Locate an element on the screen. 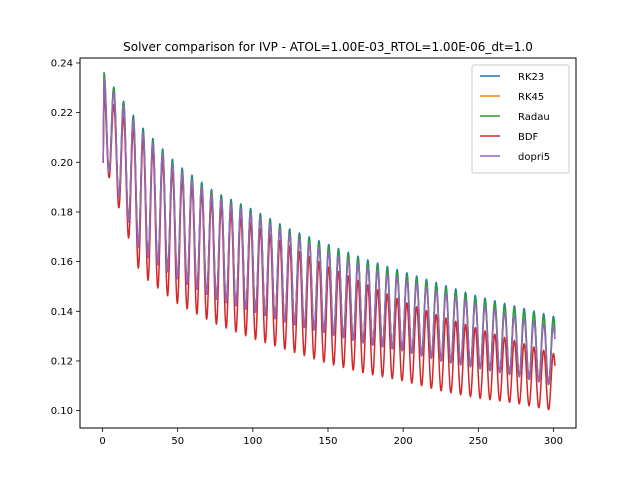  x-tick-label: 0 is located at coordinates (102, 441).